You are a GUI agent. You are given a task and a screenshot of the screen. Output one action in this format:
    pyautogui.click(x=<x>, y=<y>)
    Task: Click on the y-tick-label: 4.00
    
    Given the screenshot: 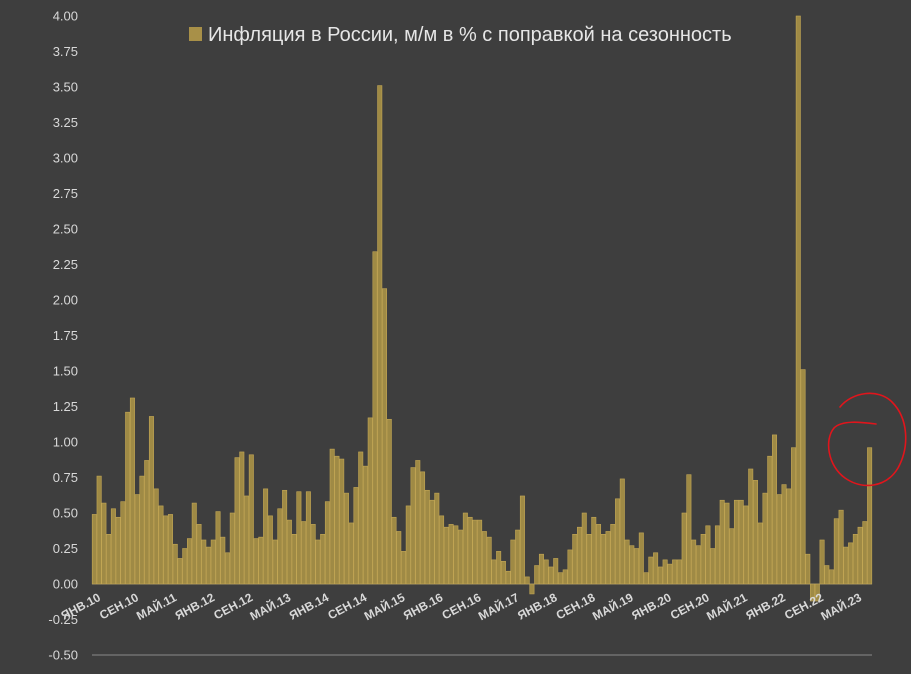 What is the action you would take?
    pyautogui.click(x=65, y=16)
    